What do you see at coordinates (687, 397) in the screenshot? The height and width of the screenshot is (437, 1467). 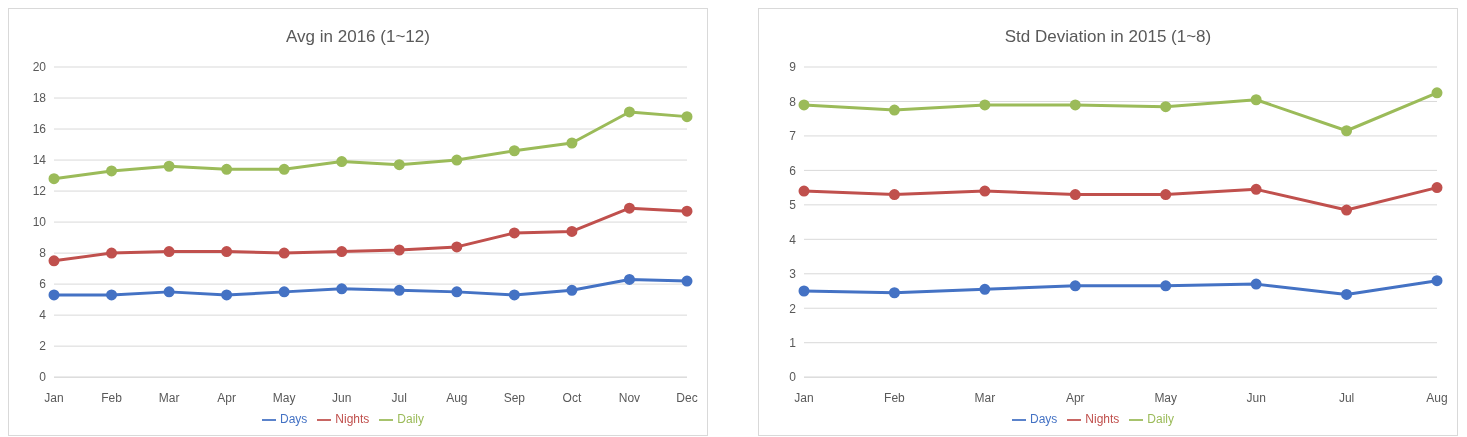 I see `x-tick-label: Dec` at bounding box center [687, 397].